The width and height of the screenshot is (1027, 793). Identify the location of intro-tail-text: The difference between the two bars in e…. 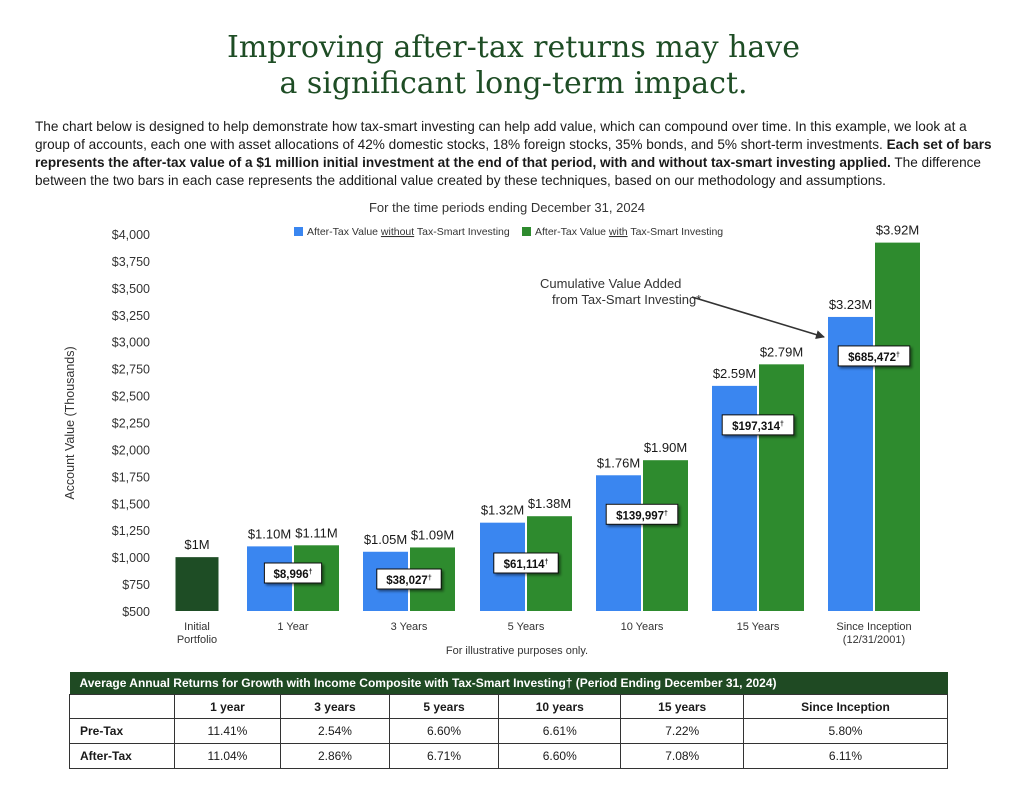
(508, 171).